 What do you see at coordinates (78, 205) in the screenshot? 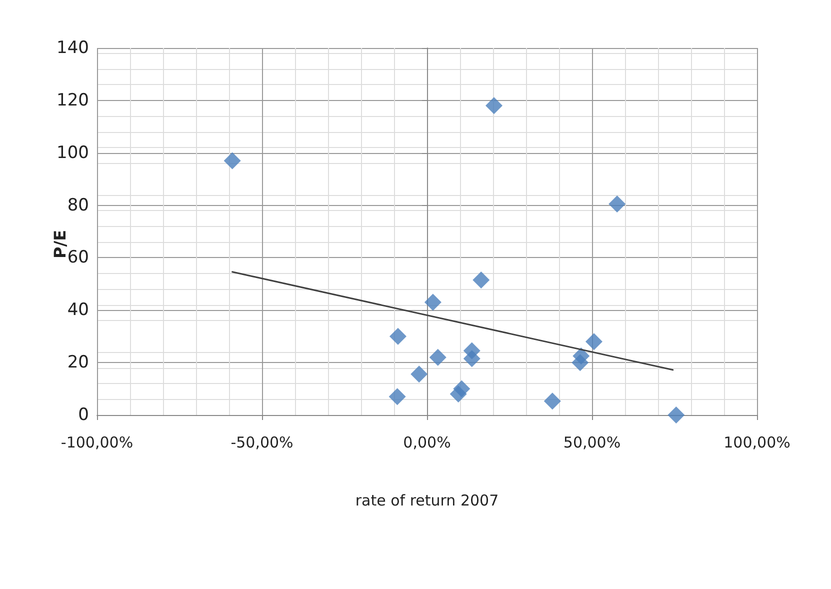
I see `y-tick-label: 80` at bounding box center [78, 205].